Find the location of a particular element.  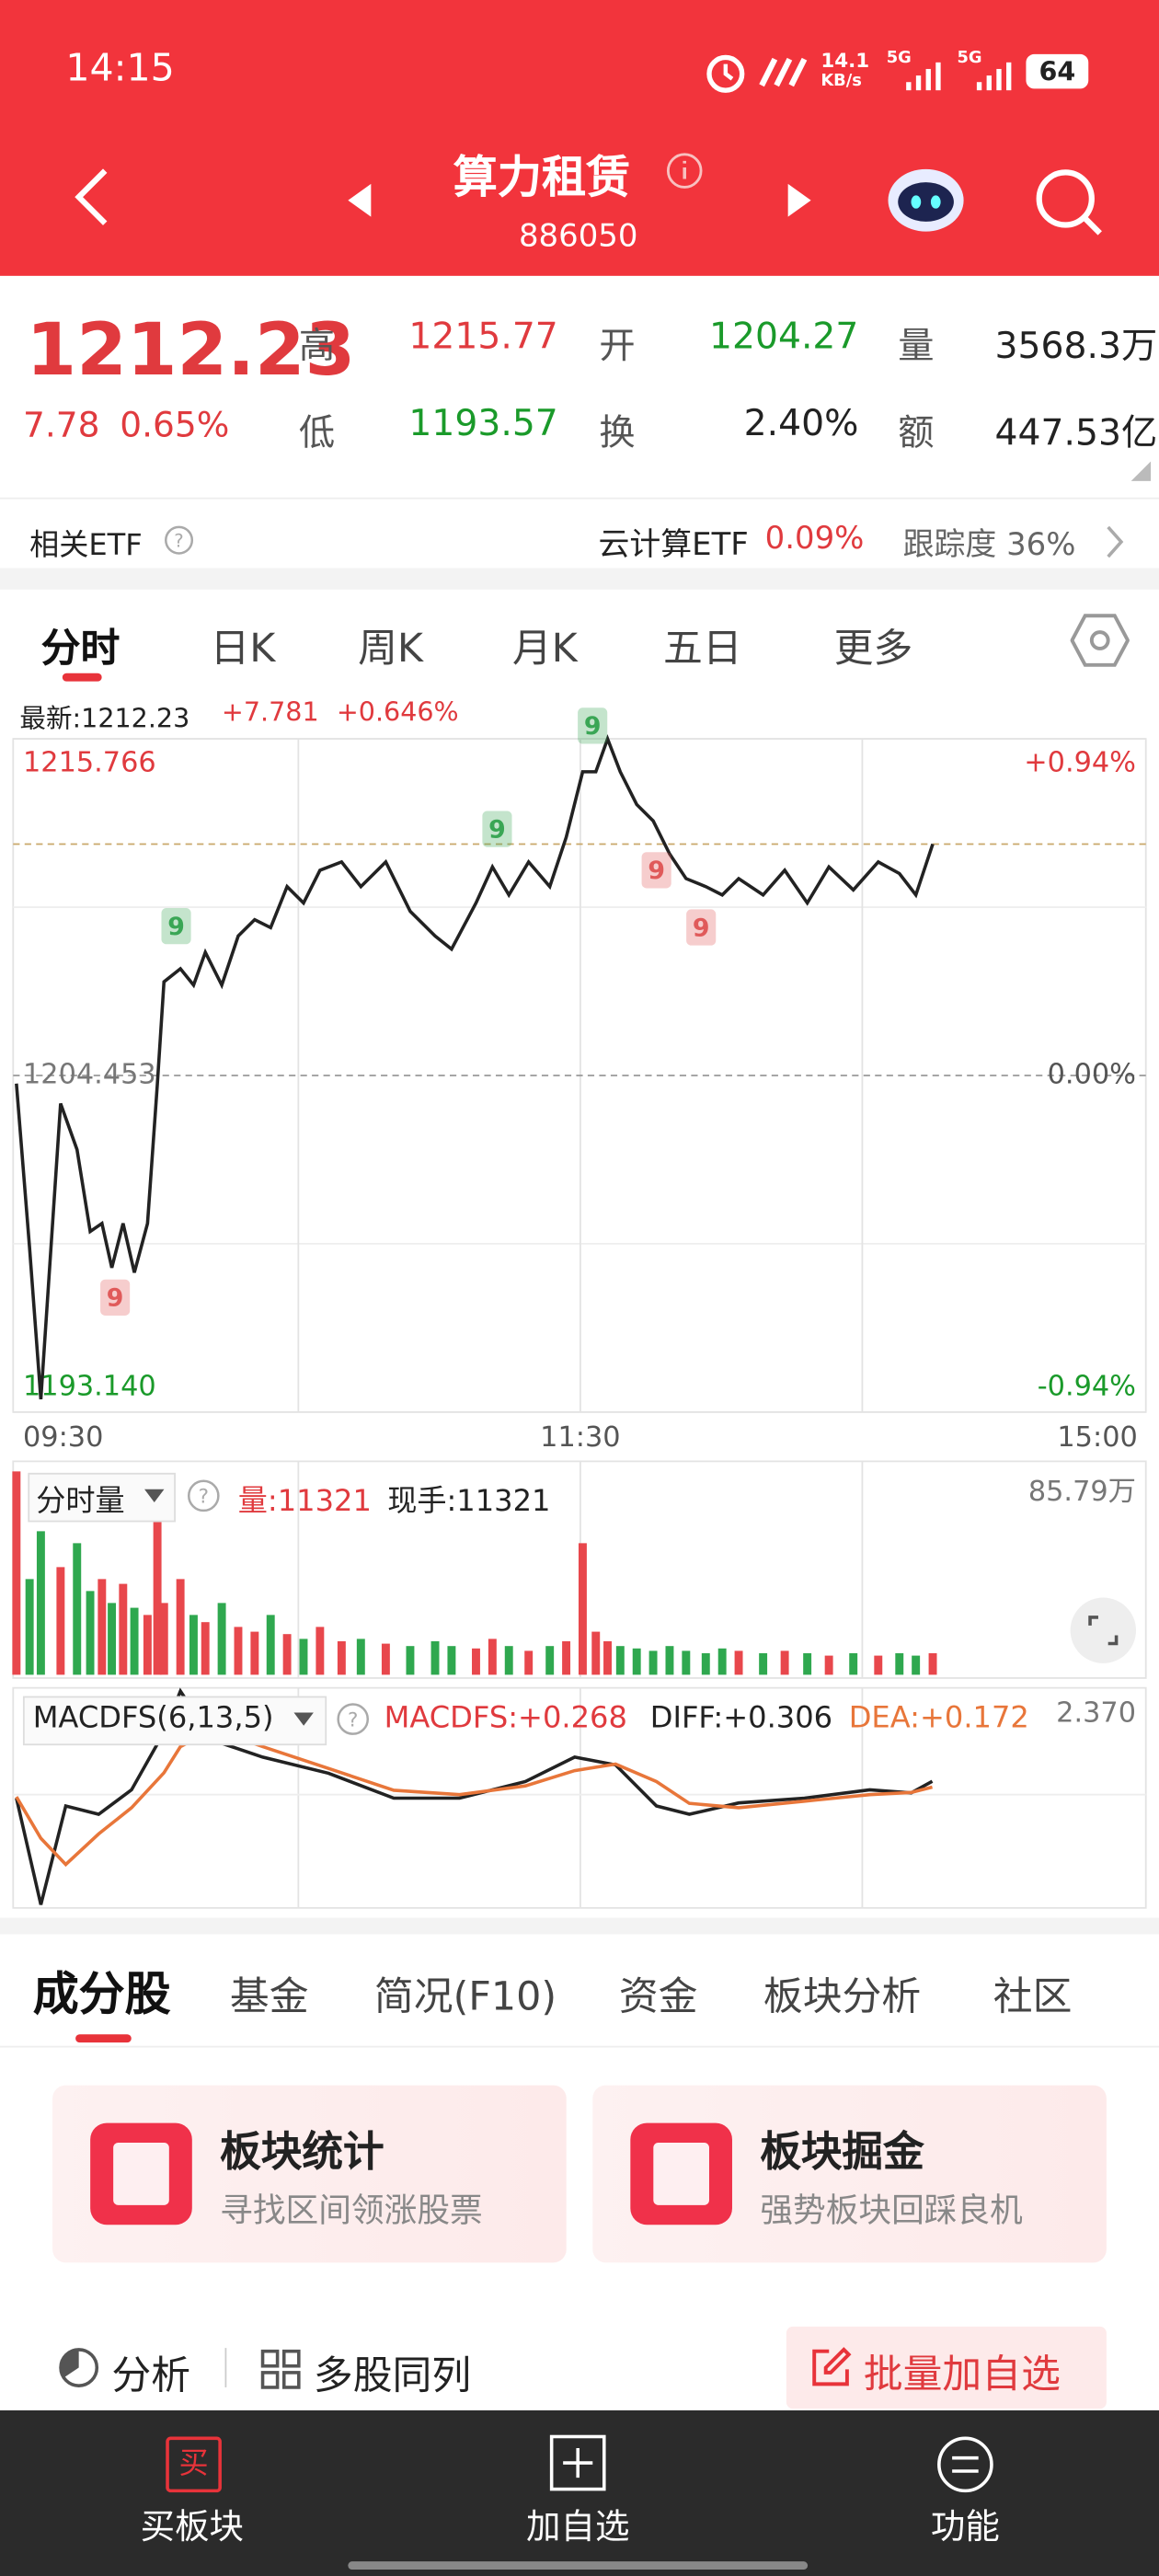

card-subtitle: 强势板块回踩良机 is located at coordinates (891, 2210).